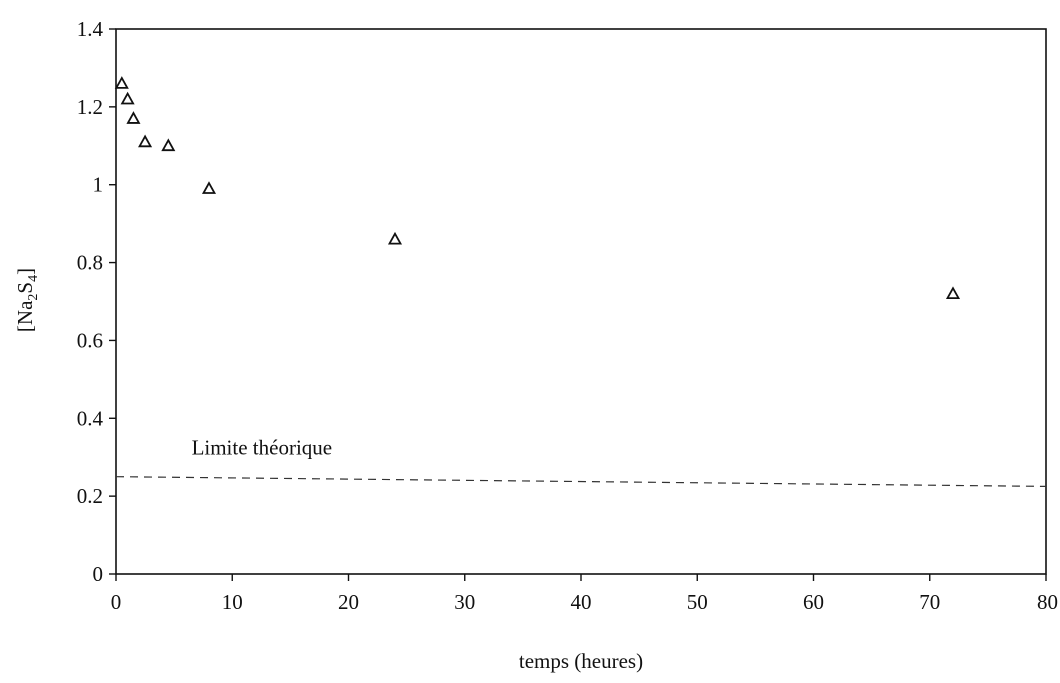  Describe the element at coordinates (90, 340) in the screenshot. I see `y-tick-label: 0.6` at that location.